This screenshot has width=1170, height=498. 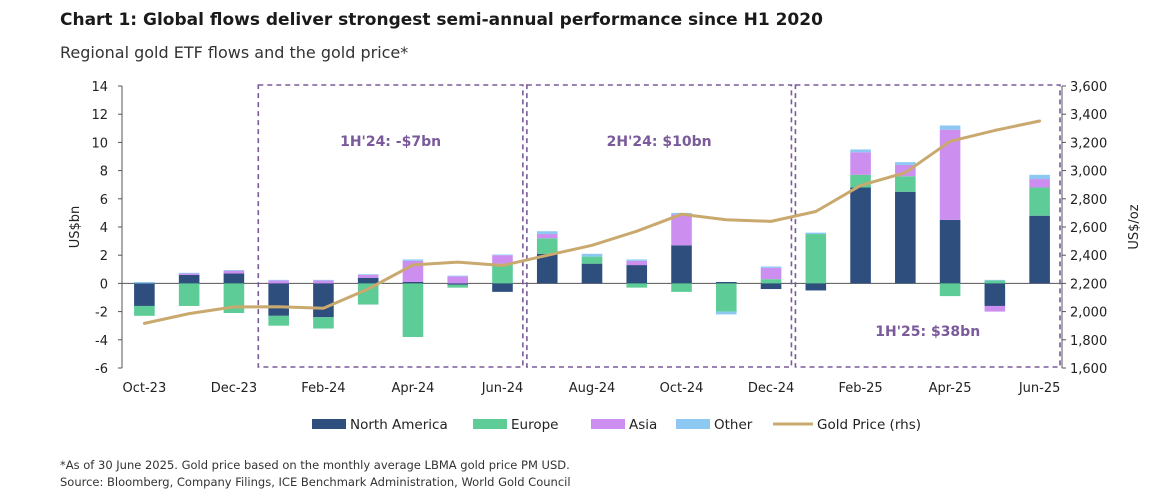 What do you see at coordinates (1039, 388) in the screenshot?
I see `x-tick-label: Jun-25` at bounding box center [1039, 388].